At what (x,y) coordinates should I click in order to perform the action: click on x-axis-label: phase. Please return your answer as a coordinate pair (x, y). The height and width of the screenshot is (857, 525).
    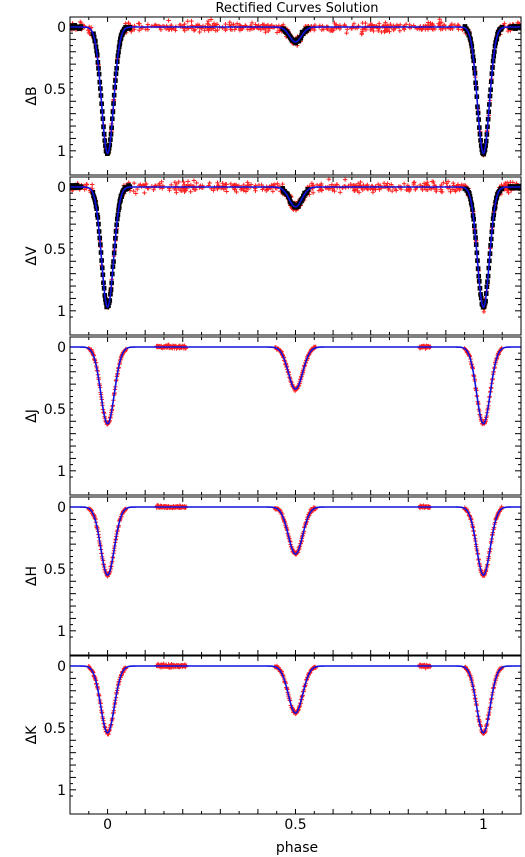
    Looking at the image, I should click on (297, 848).